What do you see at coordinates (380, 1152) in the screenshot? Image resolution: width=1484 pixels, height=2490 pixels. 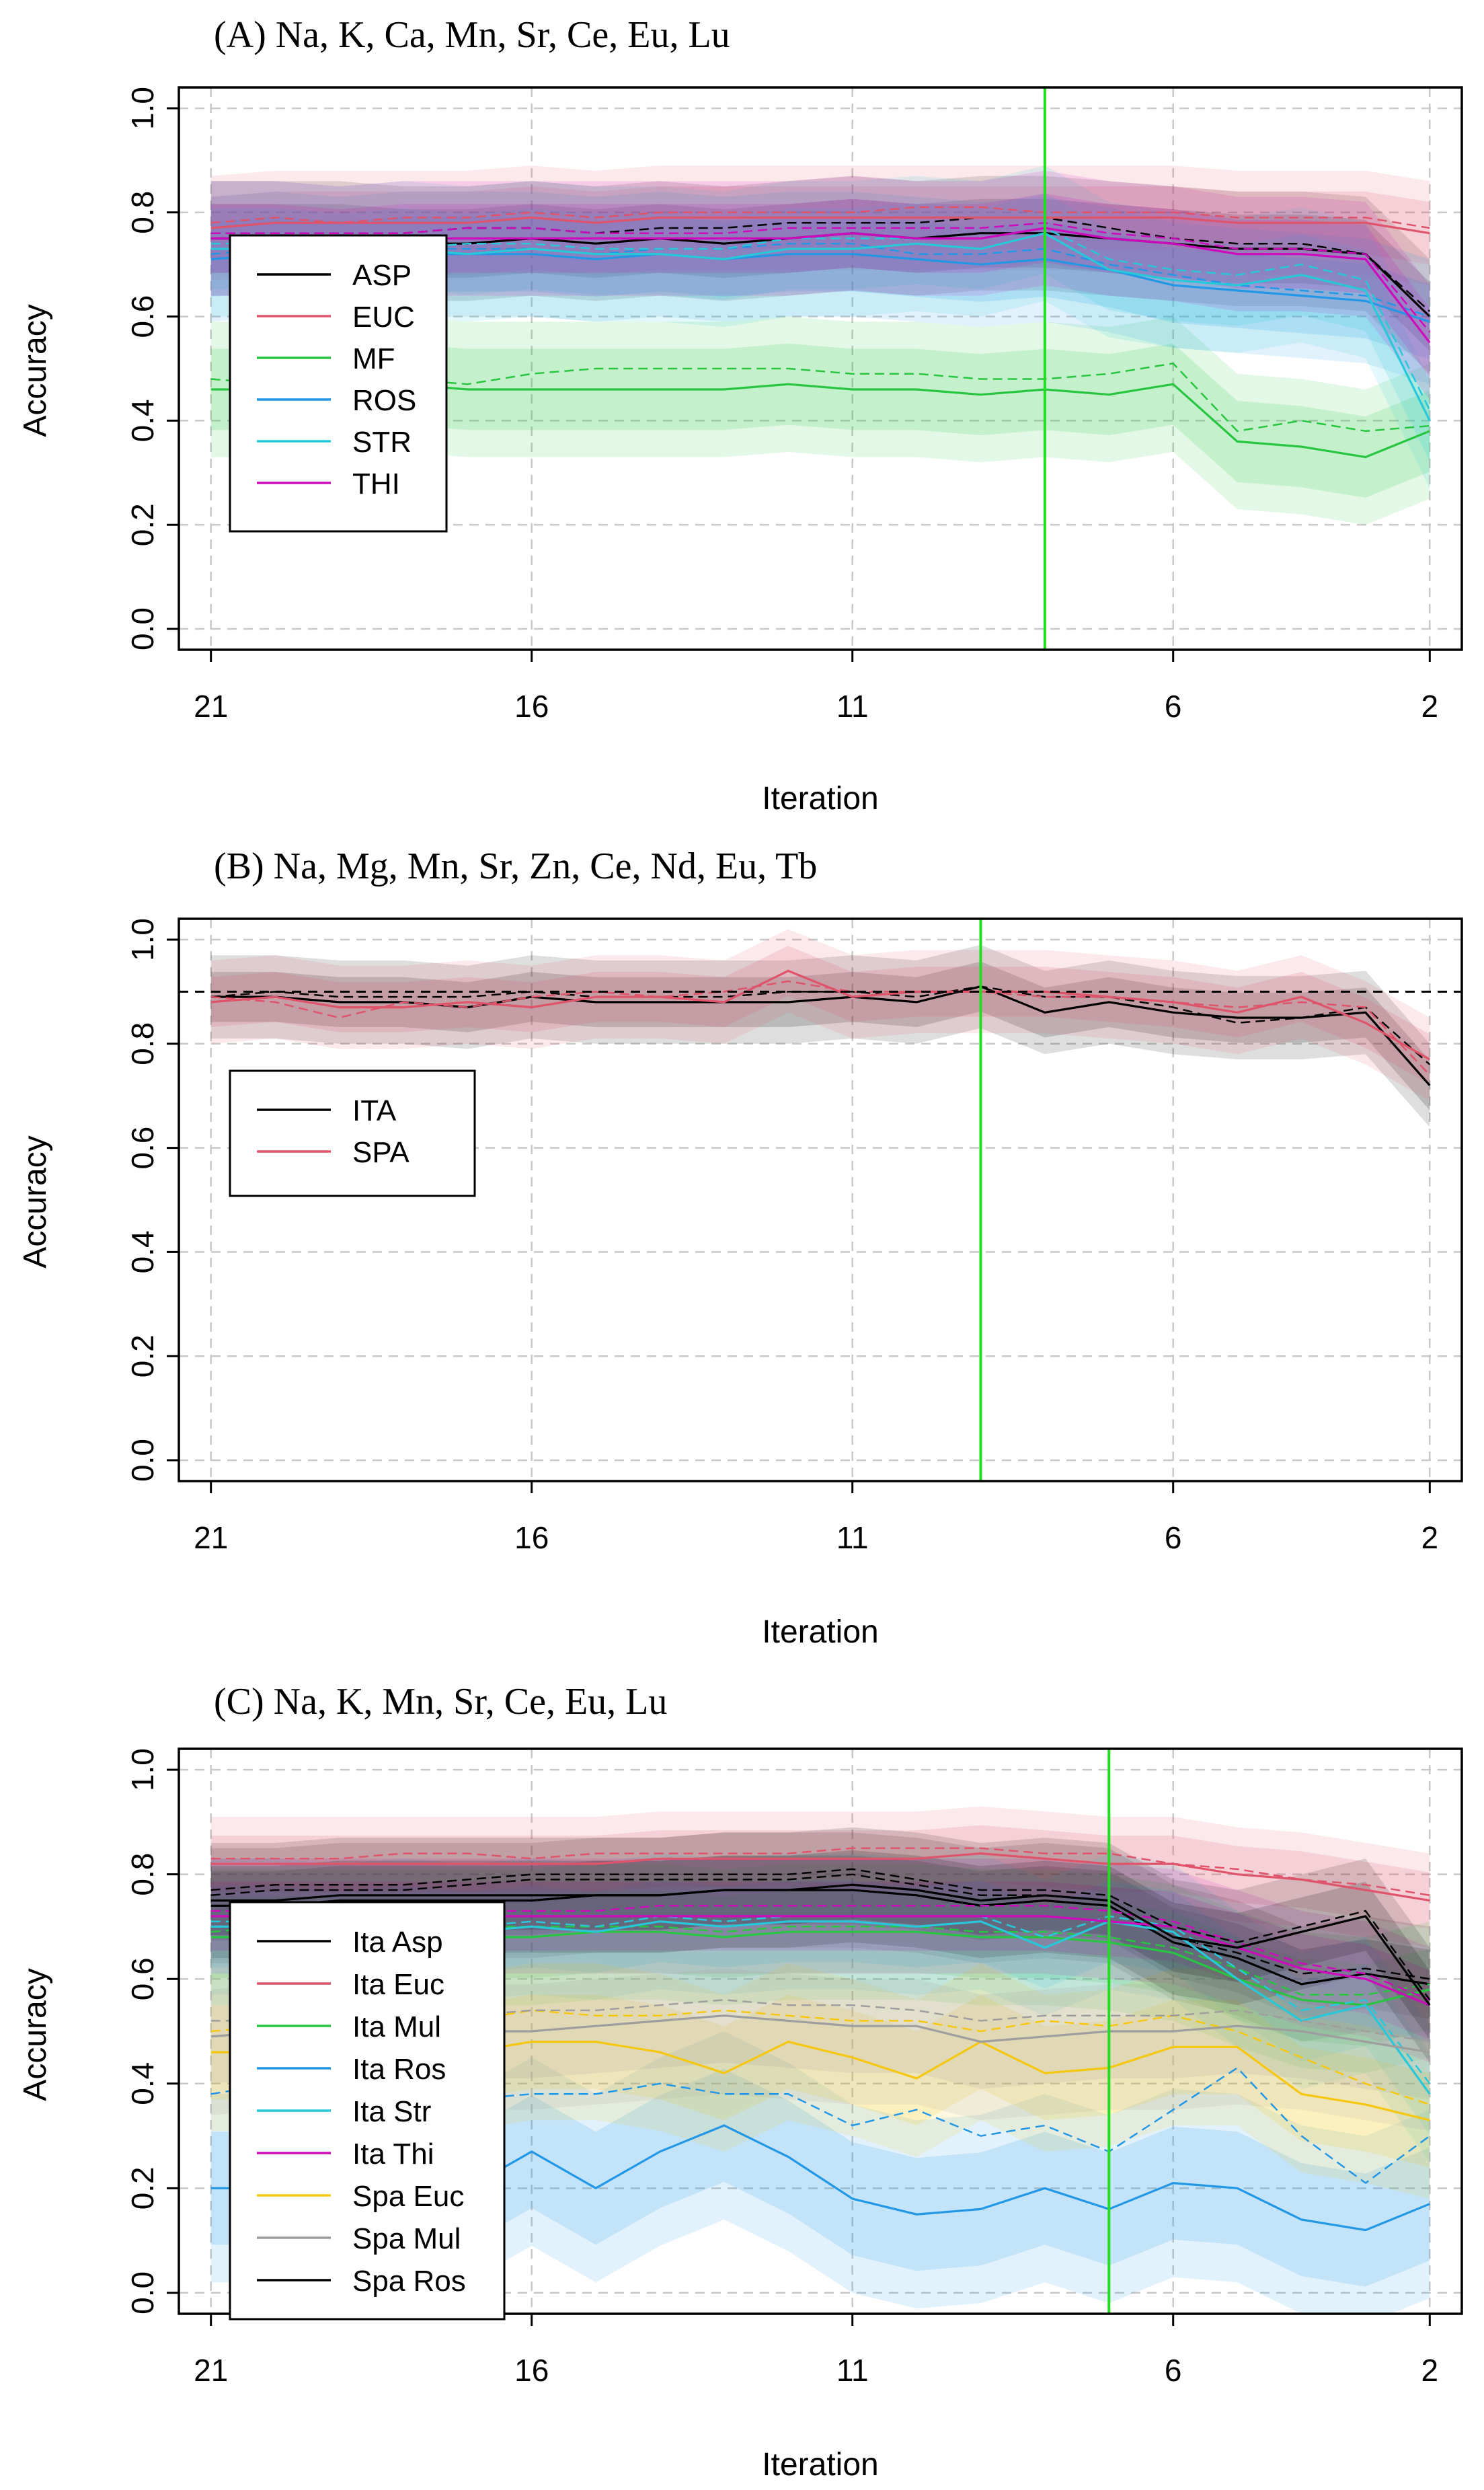 I see `legend-label: SPA` at bounding box center [380, 1152].